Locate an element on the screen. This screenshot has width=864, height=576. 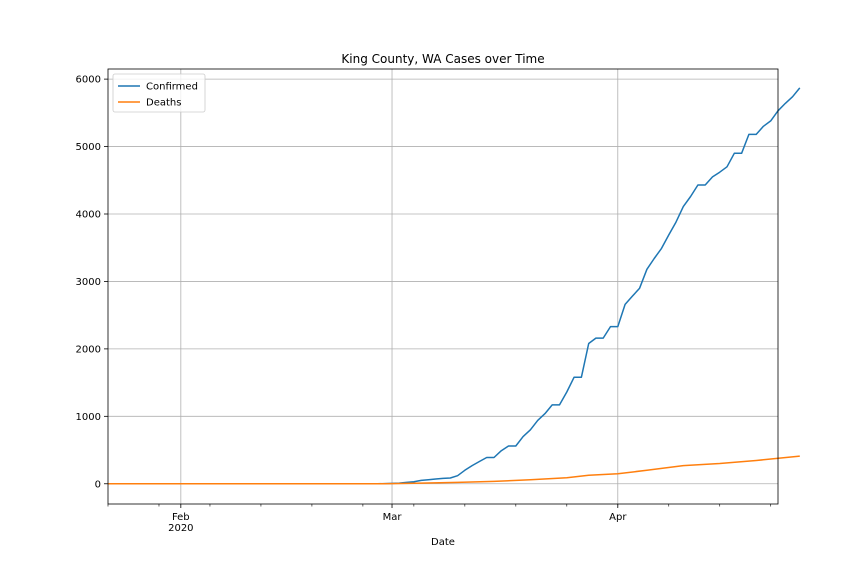
y-tick-label: 0 is located at coordinates (98, 484).